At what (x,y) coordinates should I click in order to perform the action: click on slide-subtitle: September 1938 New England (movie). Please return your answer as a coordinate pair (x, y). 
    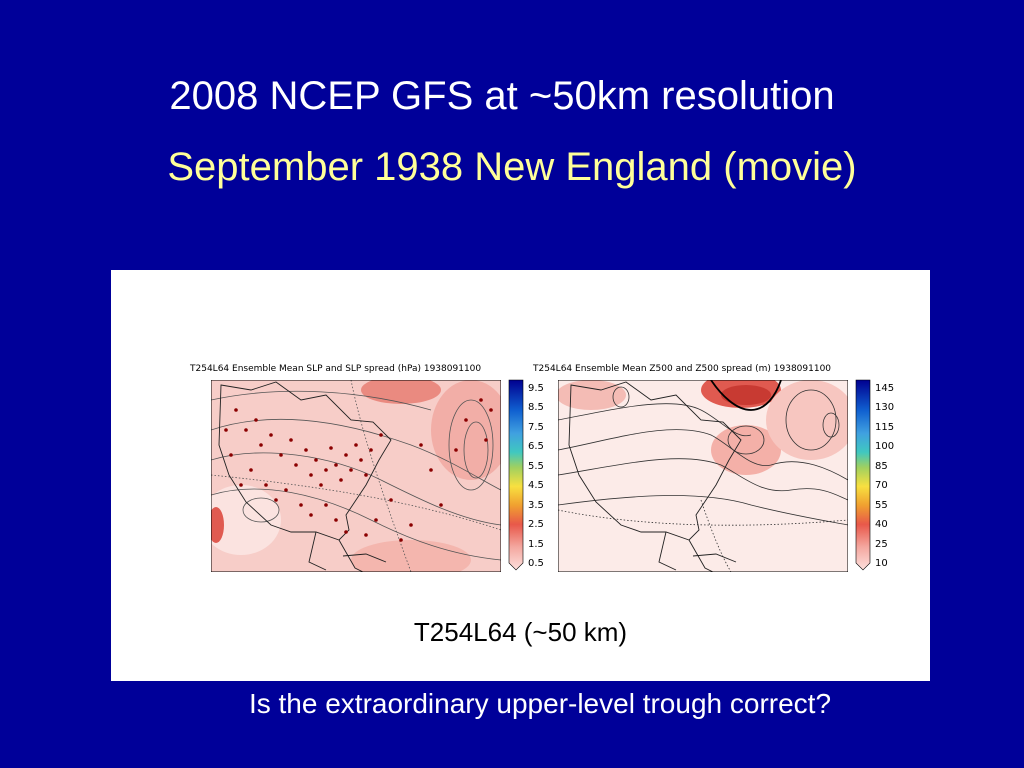
    Looking at the image, I should click on (512, 167).